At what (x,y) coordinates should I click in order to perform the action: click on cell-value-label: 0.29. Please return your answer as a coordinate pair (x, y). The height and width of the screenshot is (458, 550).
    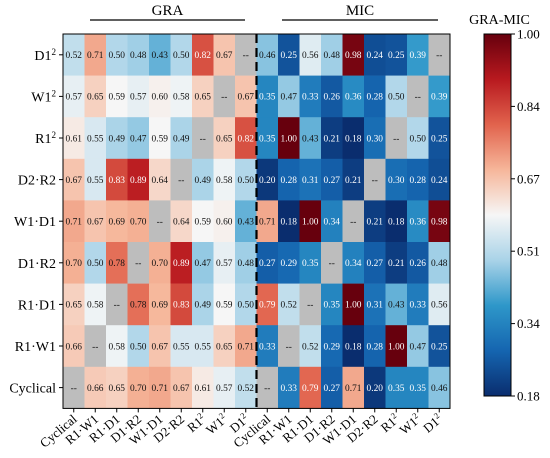
    Looking at the image, I should click on (332, 347).